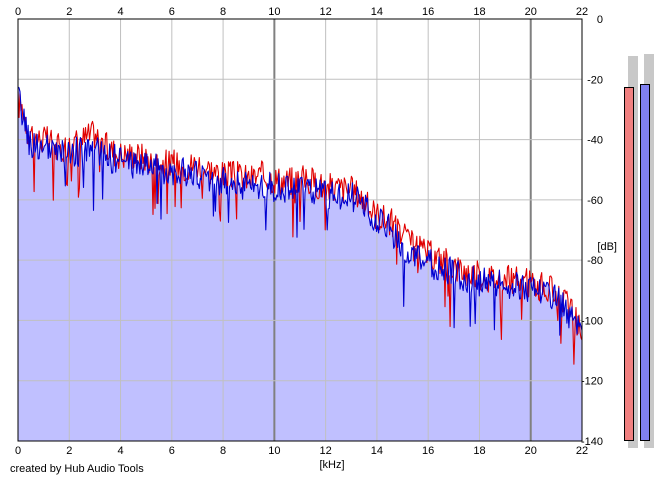 The width and height of the screenshot is (664, 481). What do you see at coordinates (274, 12) in the screenshot?
I see `x-tick-label-top: 10` at bounding box center [274, 12].